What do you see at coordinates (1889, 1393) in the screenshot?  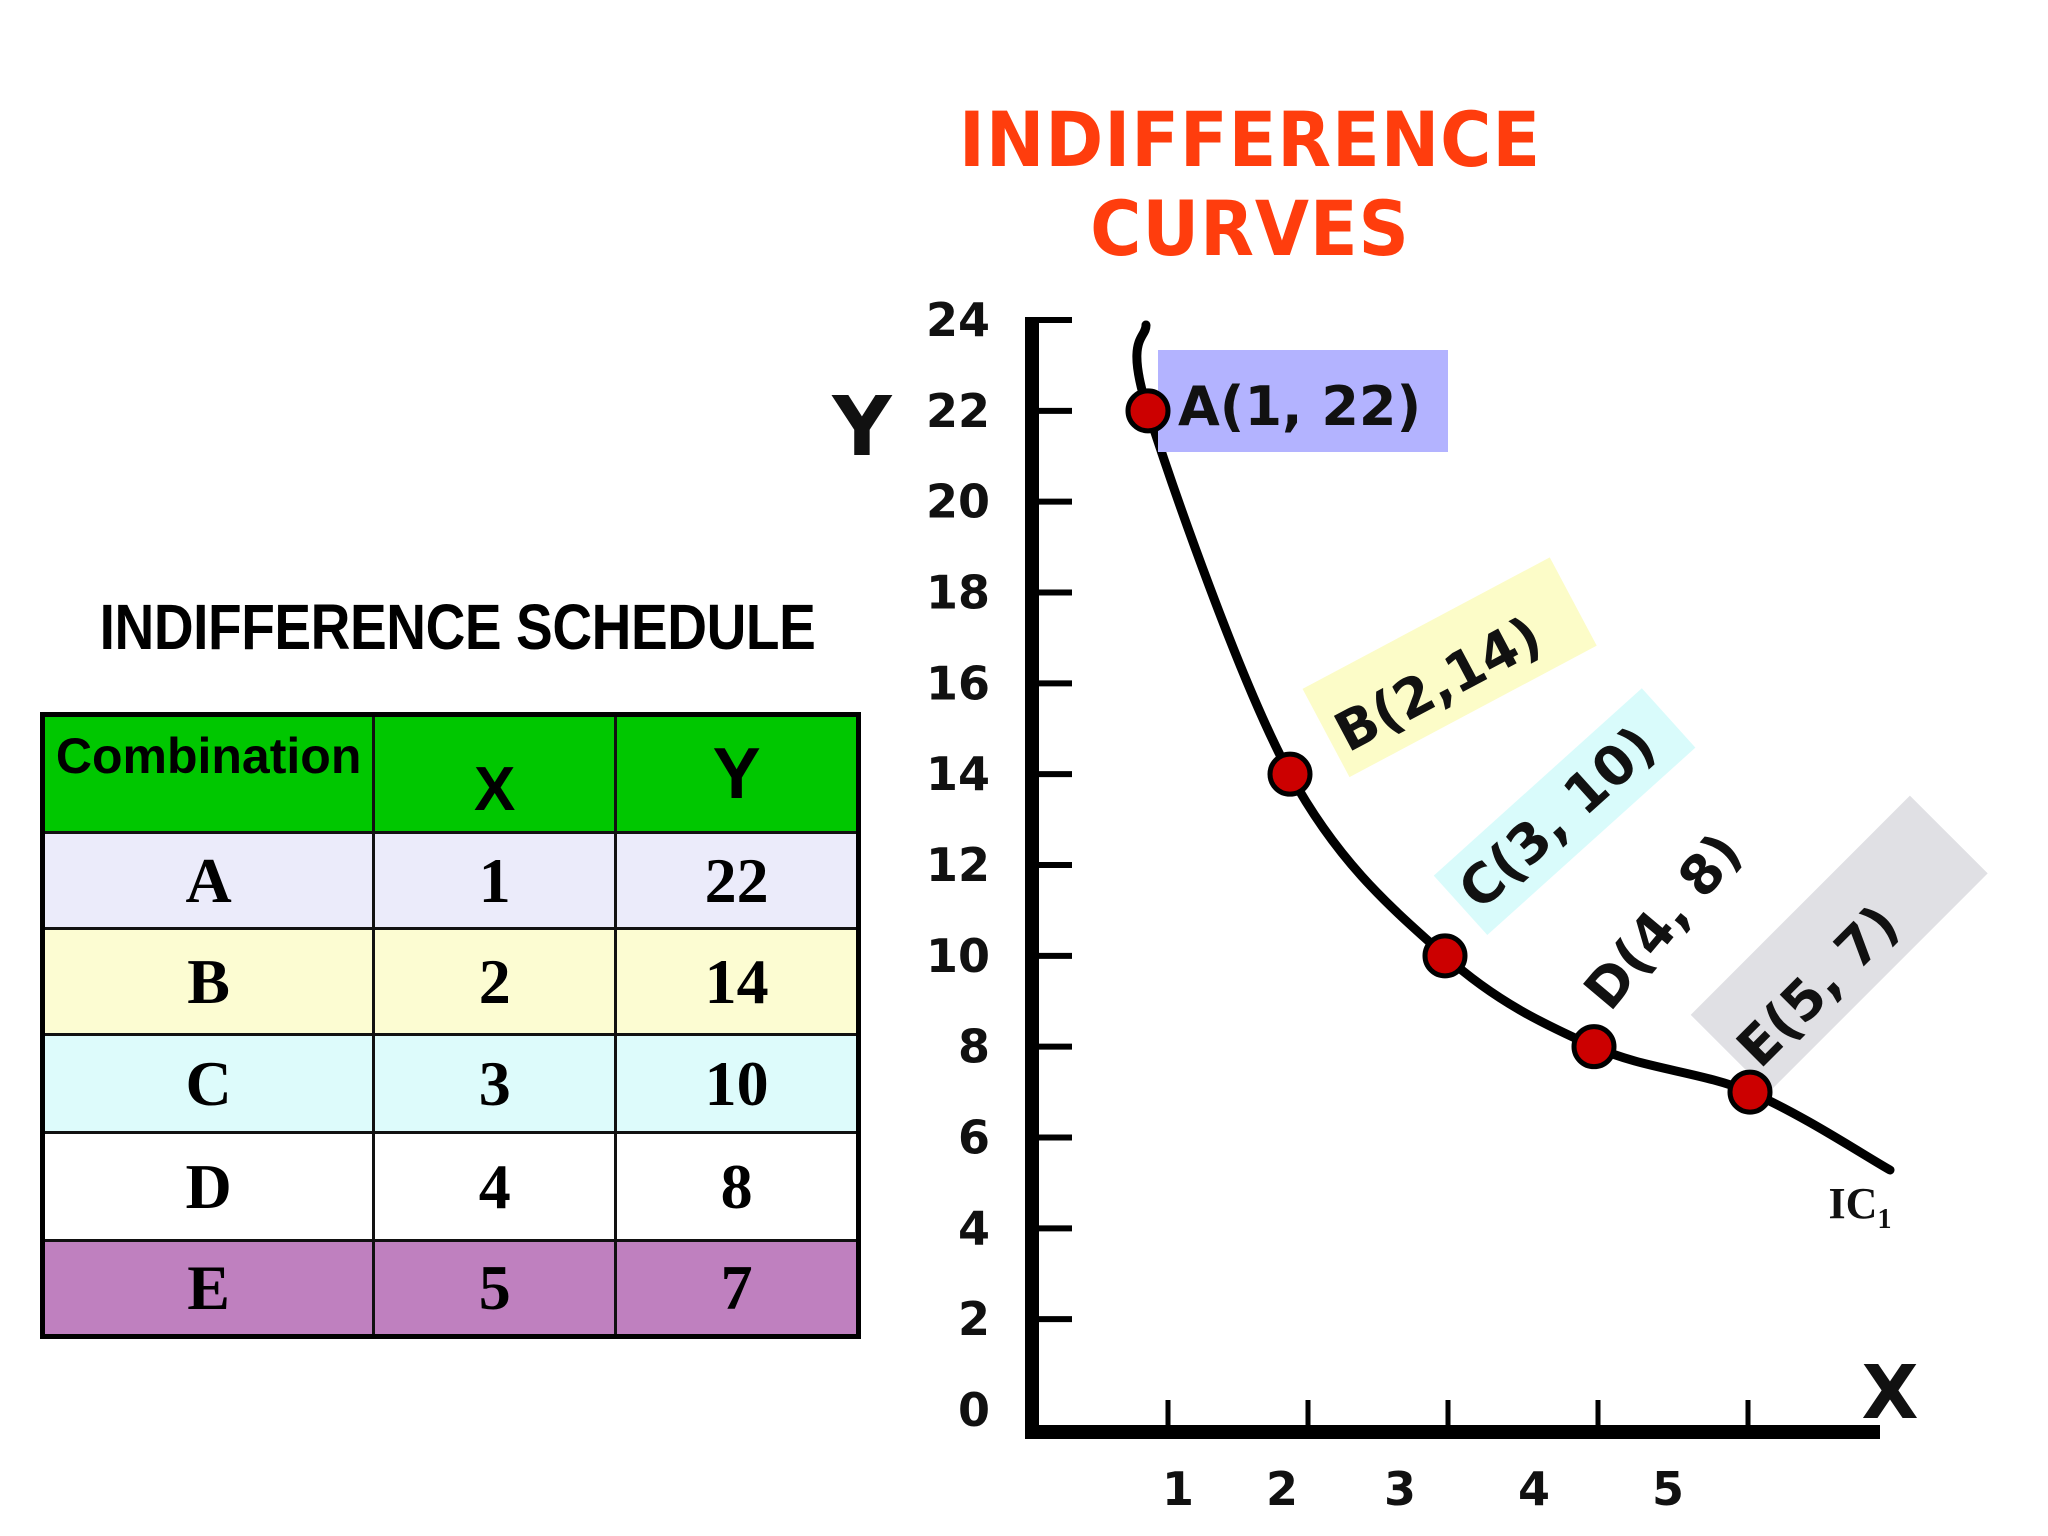 I see `x-axis-title: X` at bounding box center [1889, 1393].